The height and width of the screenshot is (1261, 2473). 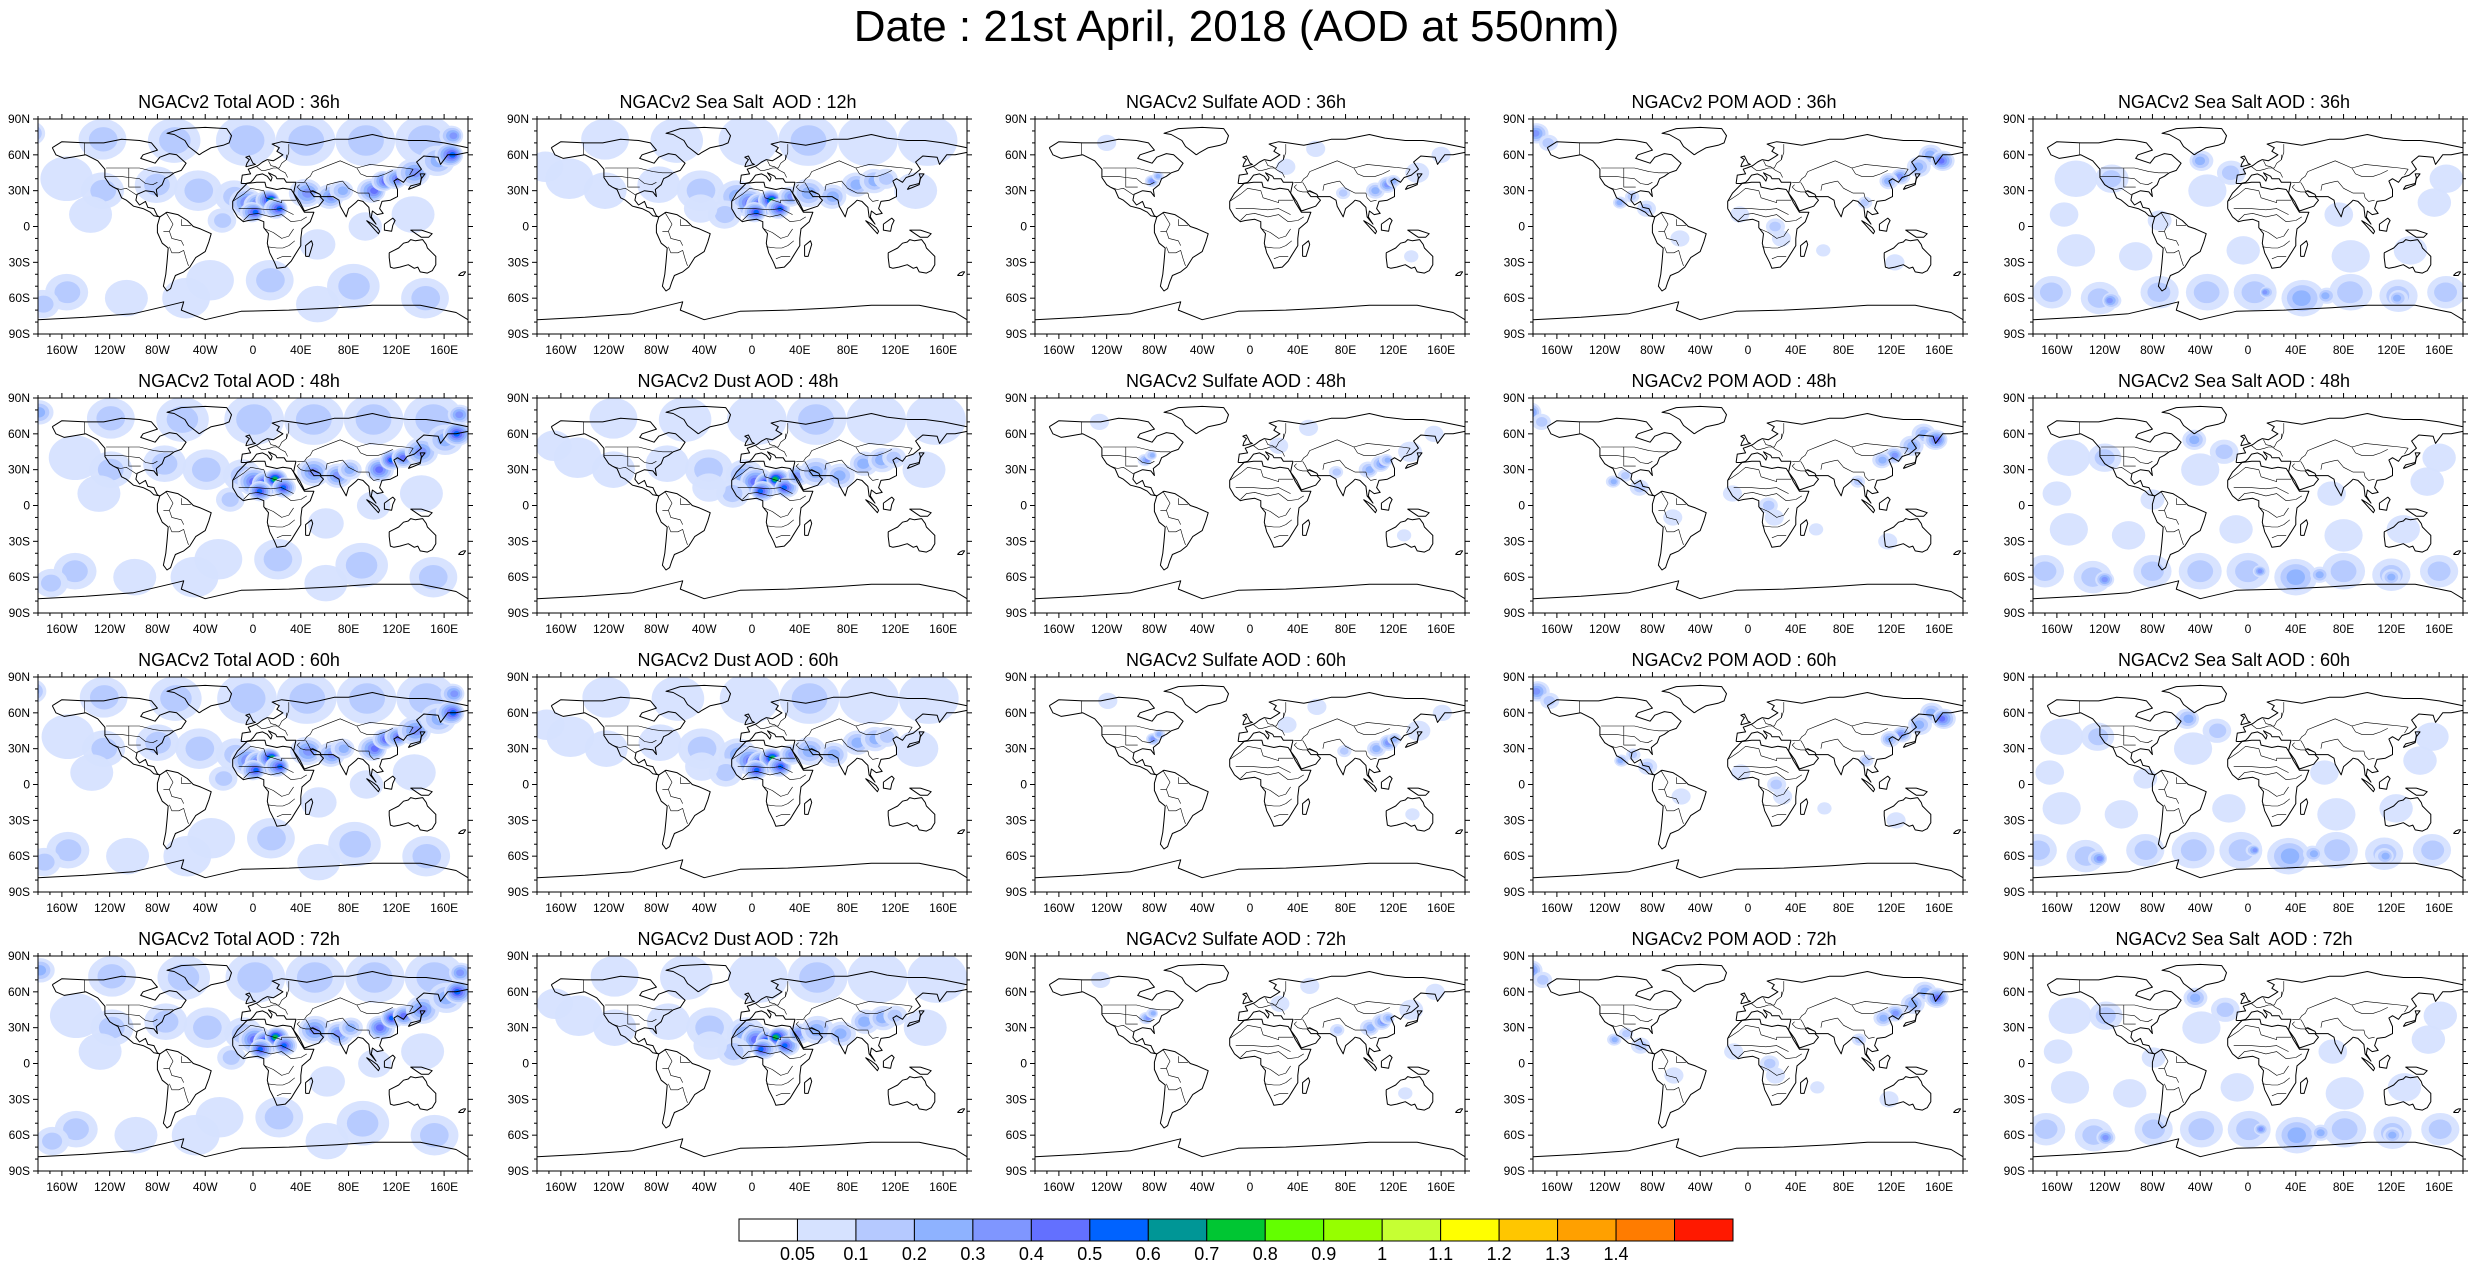 What do you see at coordinates (1031, 1252) in the screenshot?
I see `colorbar-label: 0.4` at bounding box center [1031, 1252].